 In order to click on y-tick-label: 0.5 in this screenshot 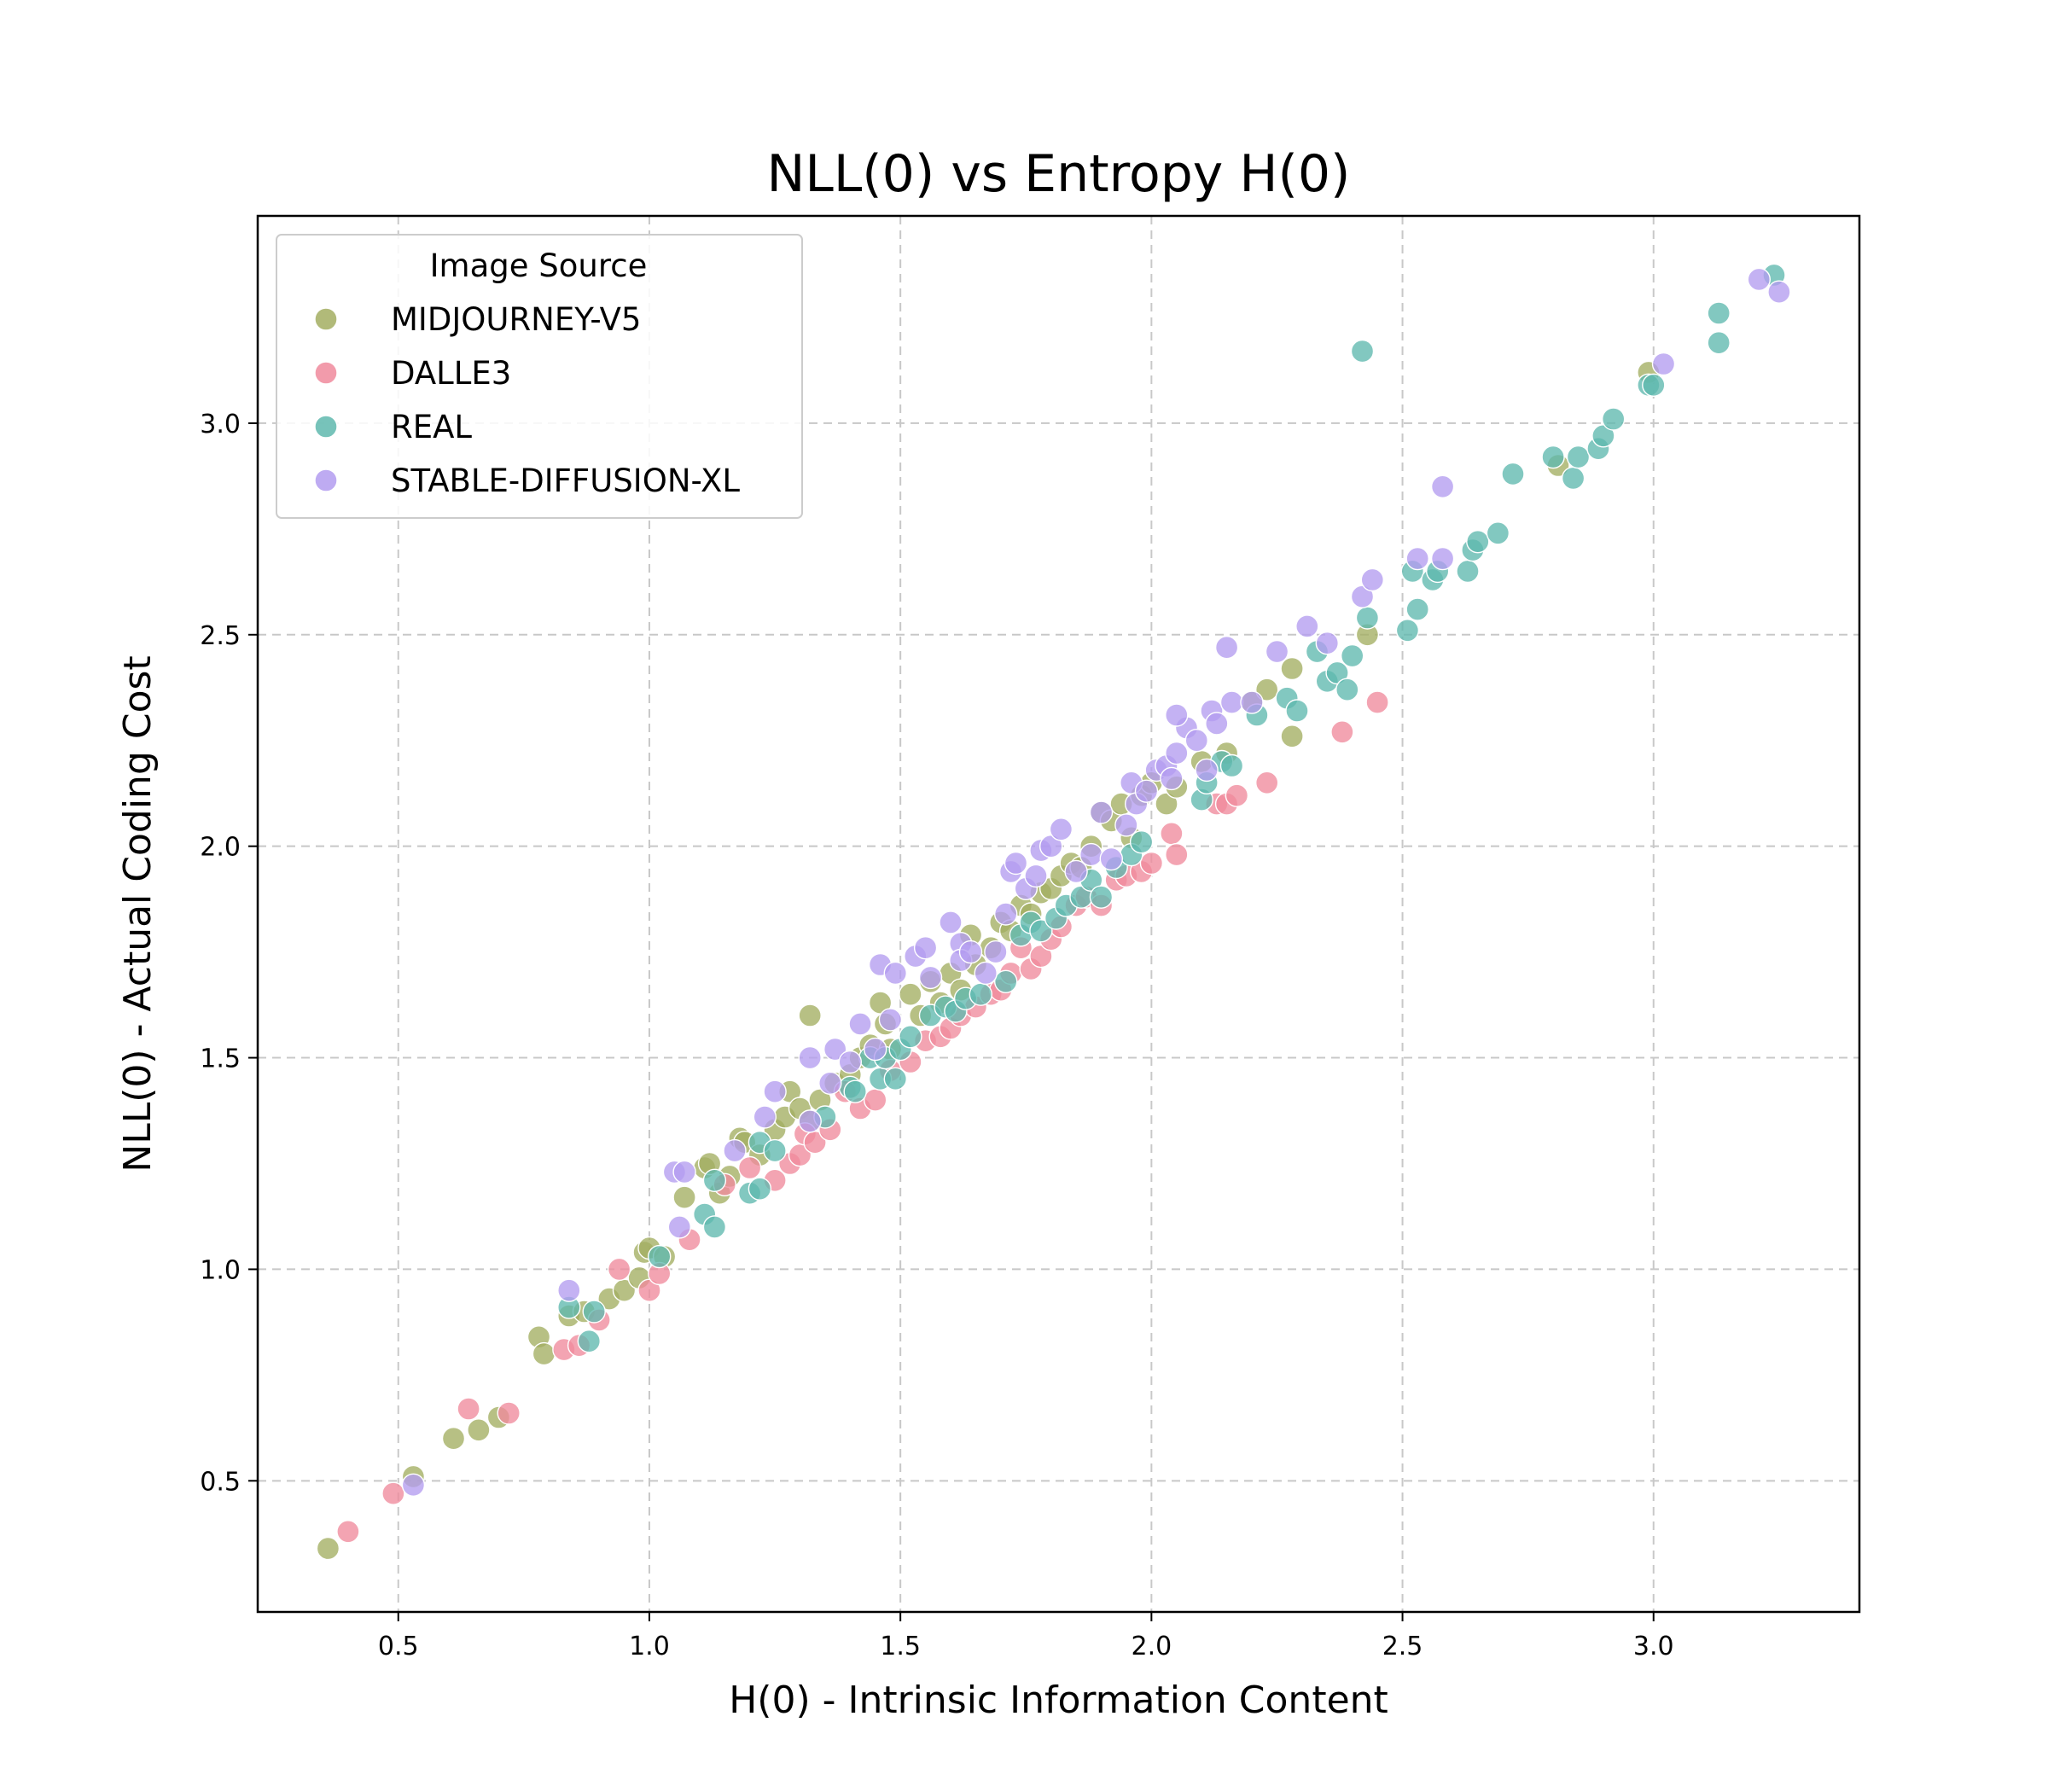, I will do `click(220, 1482)`.